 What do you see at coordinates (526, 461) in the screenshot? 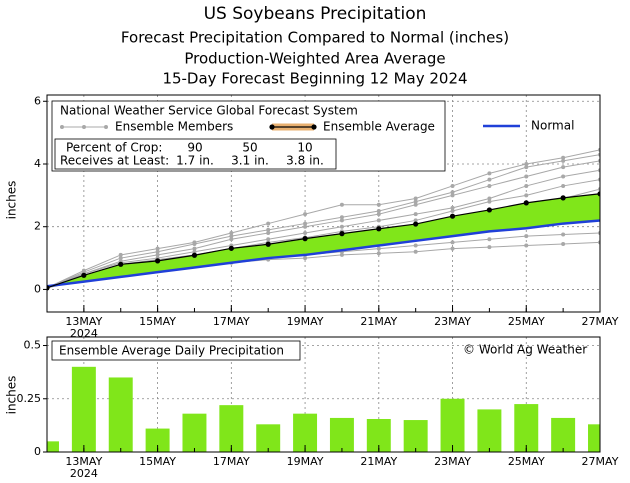
I see `x-tick-label: 25MAY` at bounding box center [526, 461].